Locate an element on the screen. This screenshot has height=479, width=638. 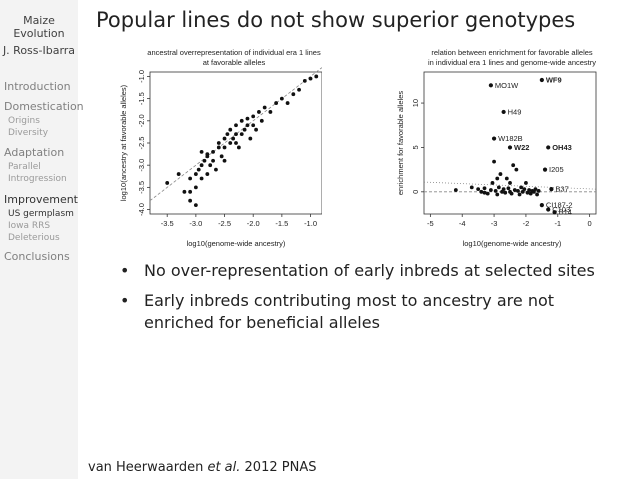
x-tick-label: -1.5 is located at coordinates (281, 223).